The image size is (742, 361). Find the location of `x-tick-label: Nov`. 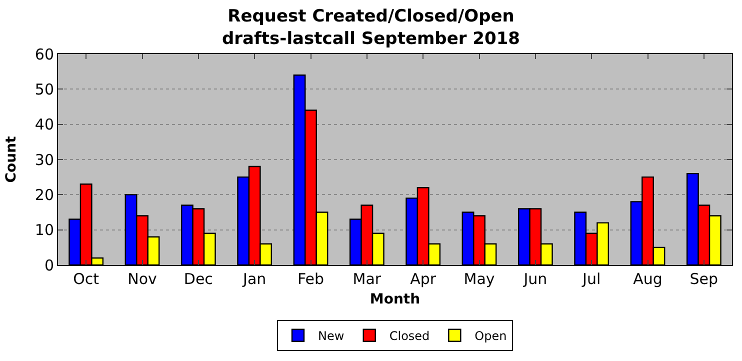

x-tick-label: Nov is located at coordinates (143, 279).